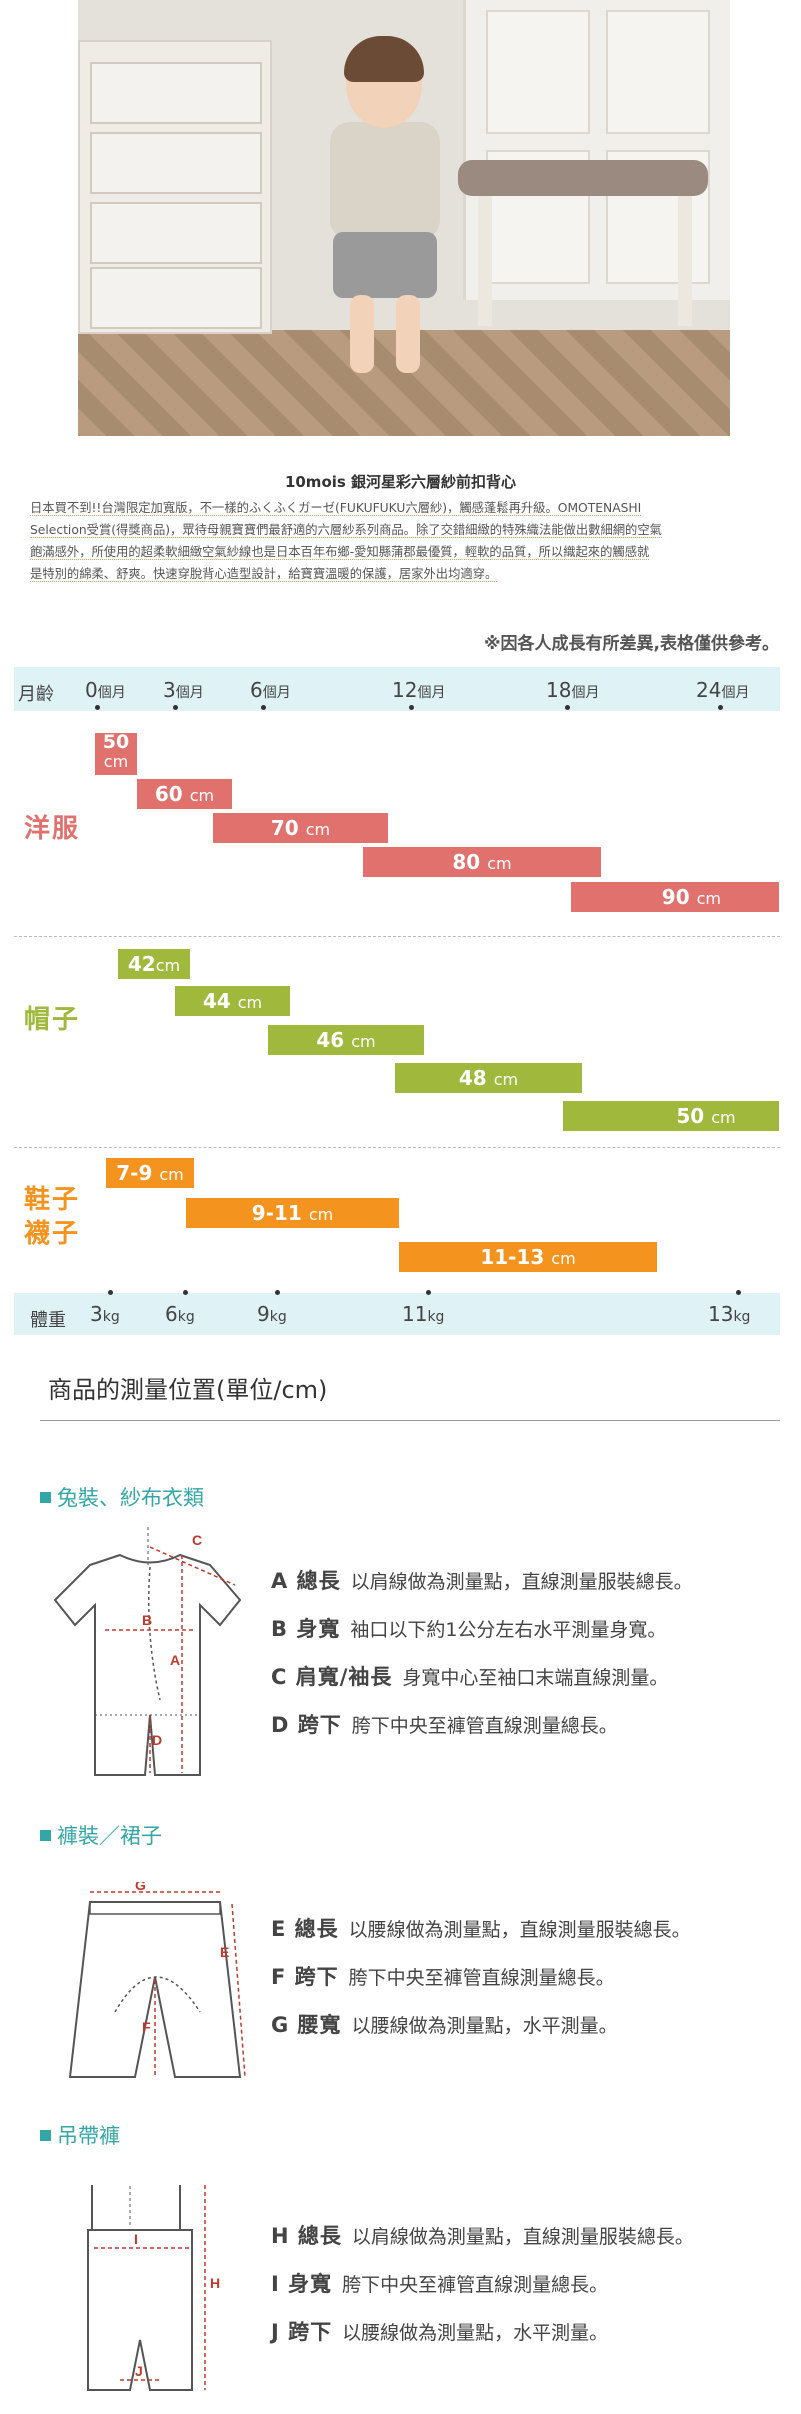 The width and height of the screenshot is (801, 2414). I want to click on baby-figure, so click(385, 181).